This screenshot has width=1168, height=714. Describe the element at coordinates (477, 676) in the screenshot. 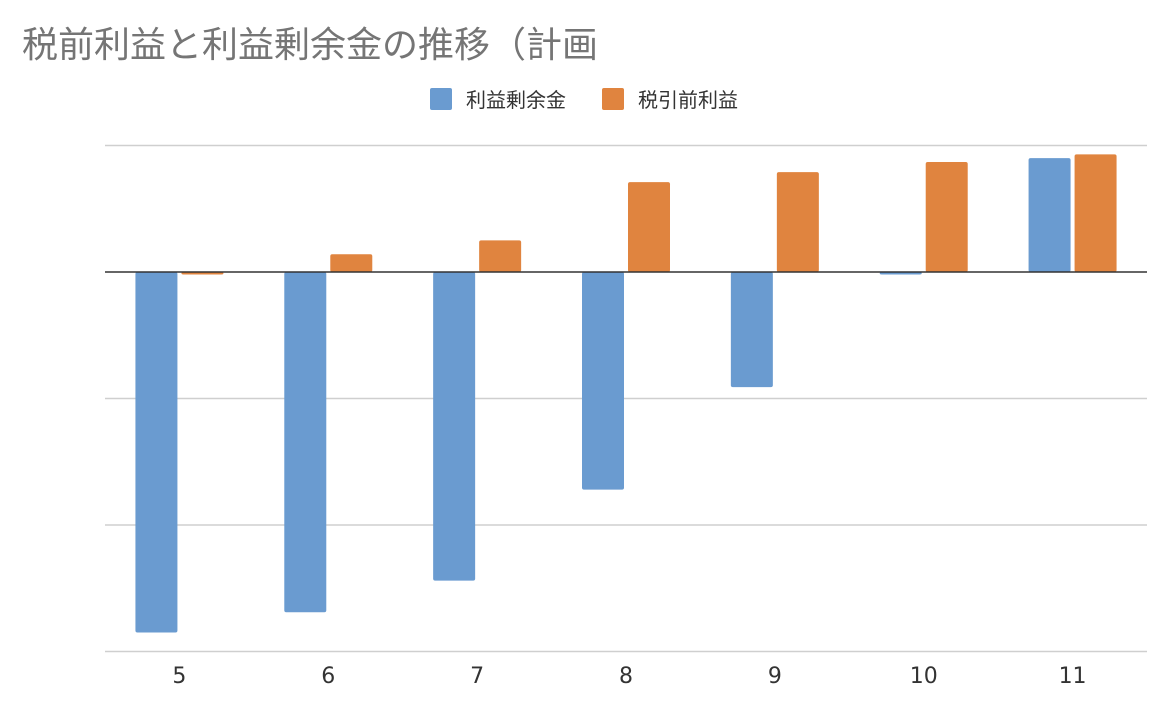

I see `x-tick-label: 7` at that location.